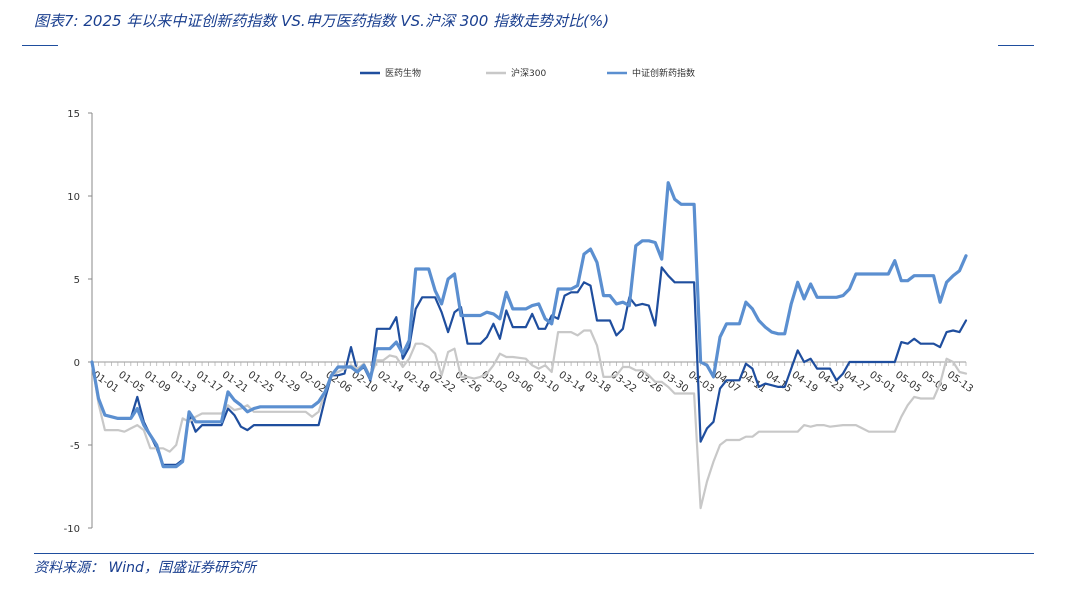  What do you see at coordinates (468, 382) in the screenshot?
I see `x-tick-label: 02-26` at bounding box center [468, 382].